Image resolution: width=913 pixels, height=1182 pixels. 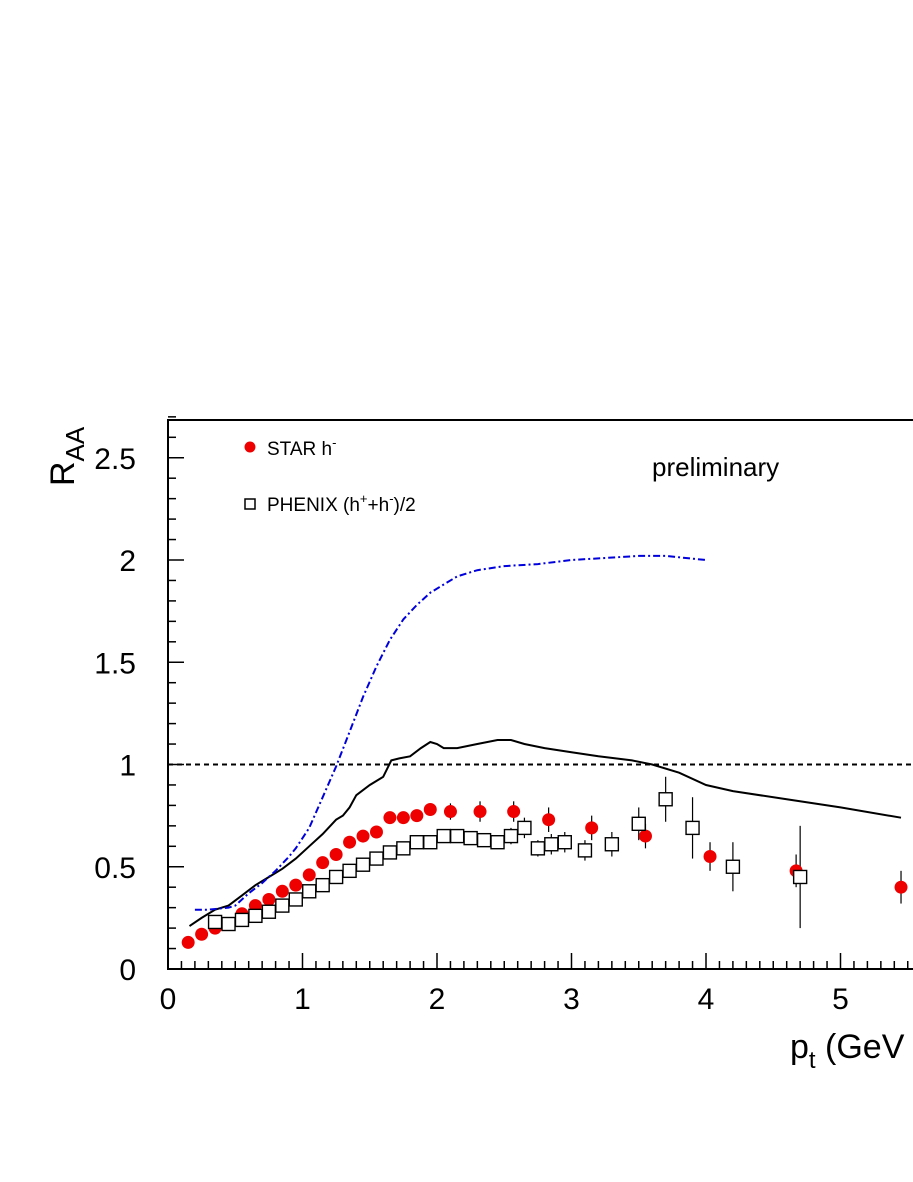 I want to click on model-curve-solid, so click(x=545, y=833).